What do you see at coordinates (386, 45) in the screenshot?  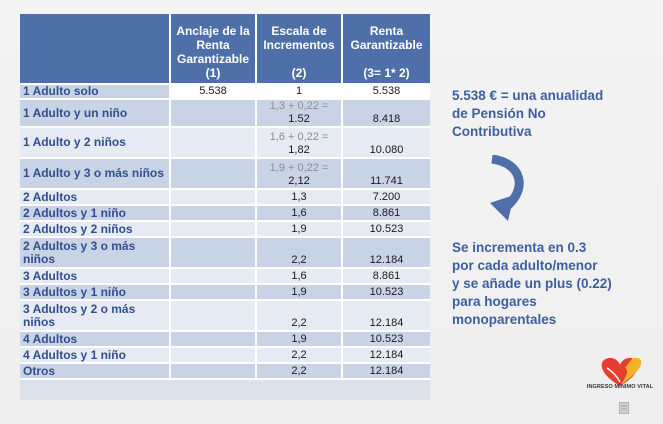 I see `header-line: Garantizable` at bounding box center [386, 45].